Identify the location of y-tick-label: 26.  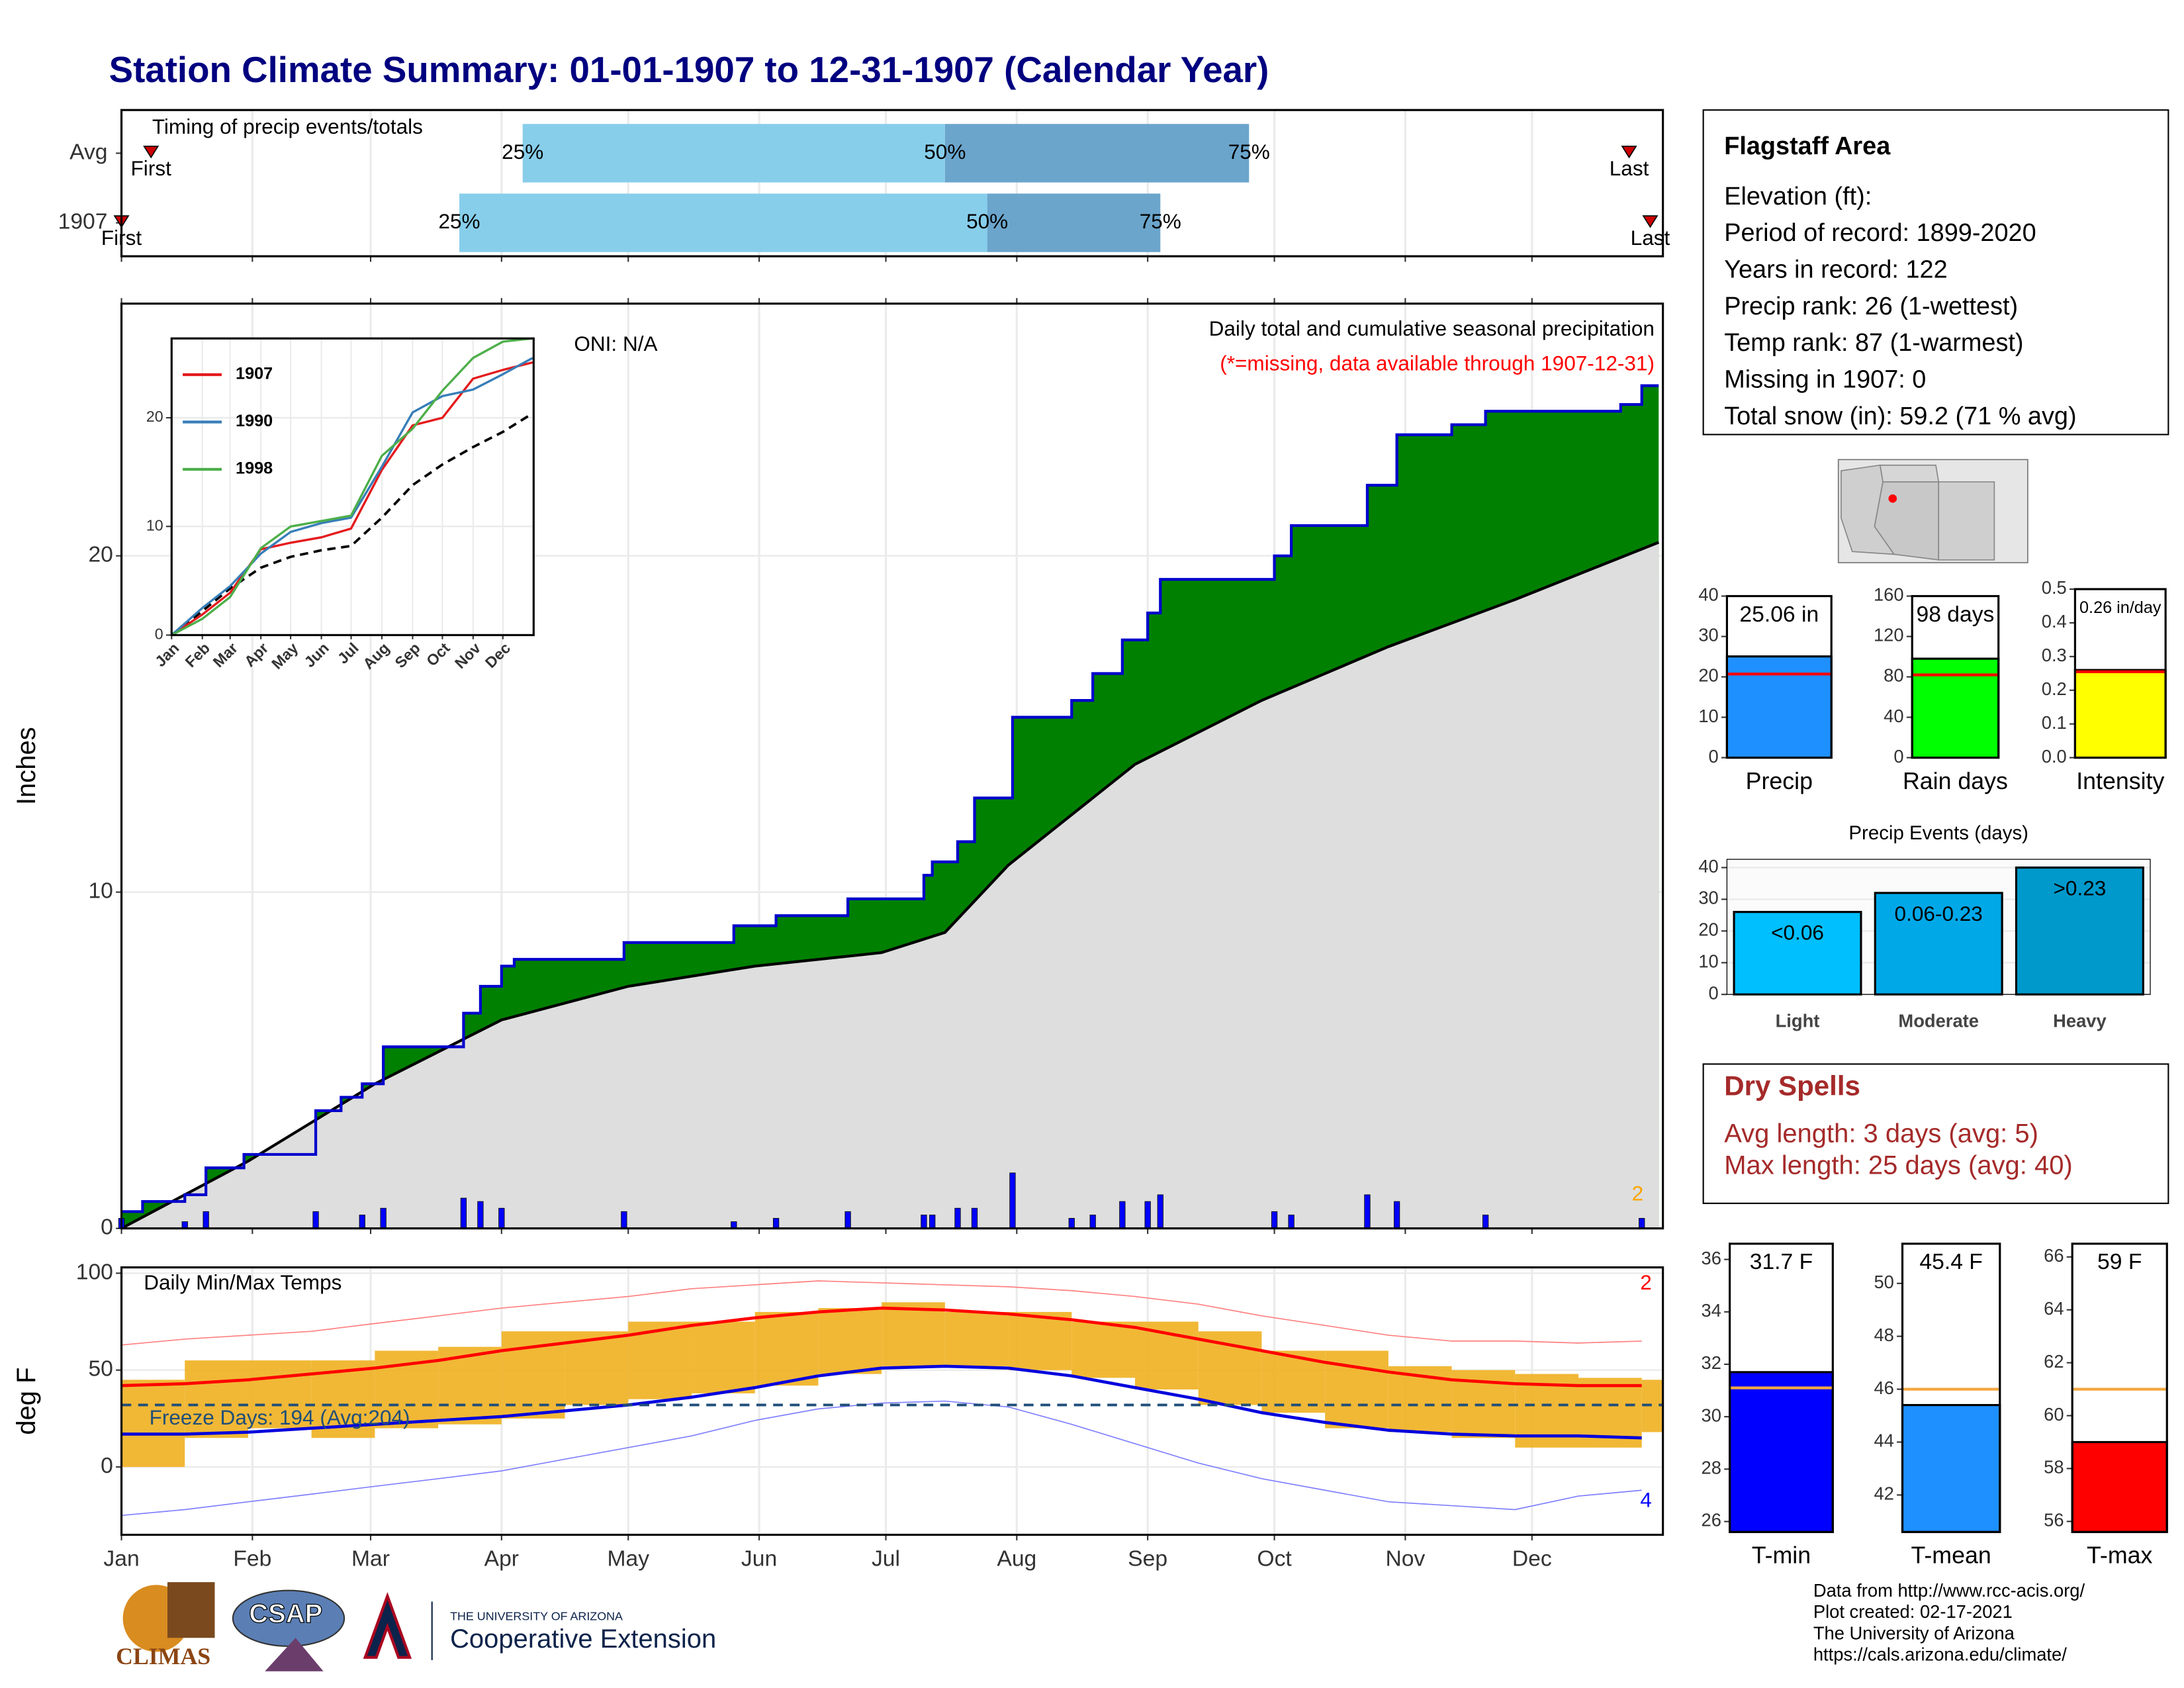
(1712, 1520).